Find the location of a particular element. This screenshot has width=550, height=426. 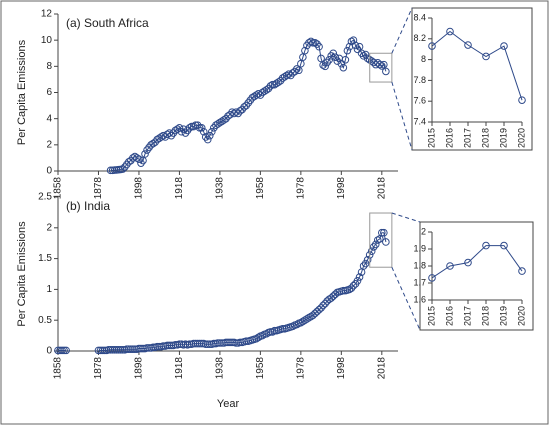

y-tick-label: 7.4 is located at coordinates (419, 121).